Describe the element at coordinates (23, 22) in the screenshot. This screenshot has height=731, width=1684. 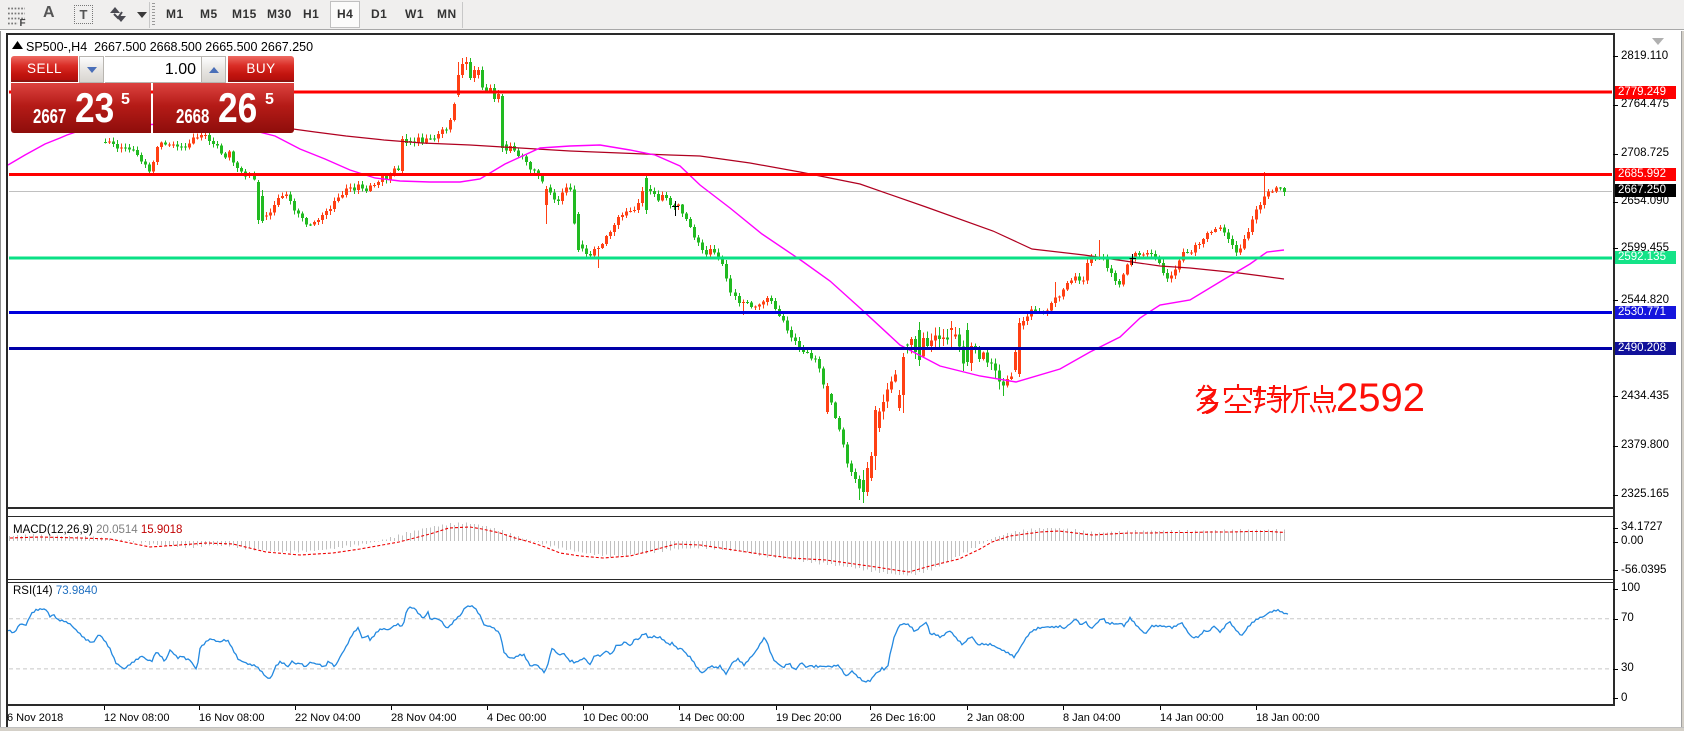
I see `svg-text: F` at that location.